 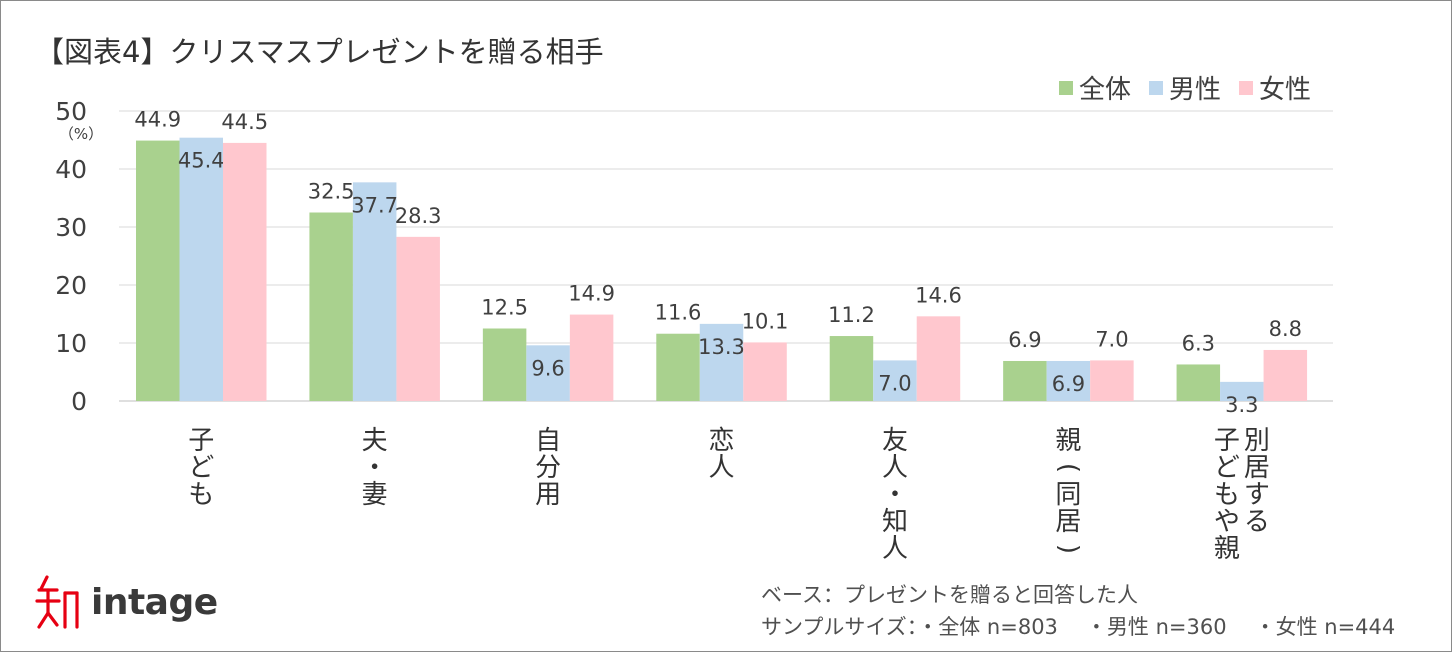 What do you see at coordinates (1257, 441) in the screenshot?
I see `x-tick-label-char: 別` at bounding box center [1257, 441].